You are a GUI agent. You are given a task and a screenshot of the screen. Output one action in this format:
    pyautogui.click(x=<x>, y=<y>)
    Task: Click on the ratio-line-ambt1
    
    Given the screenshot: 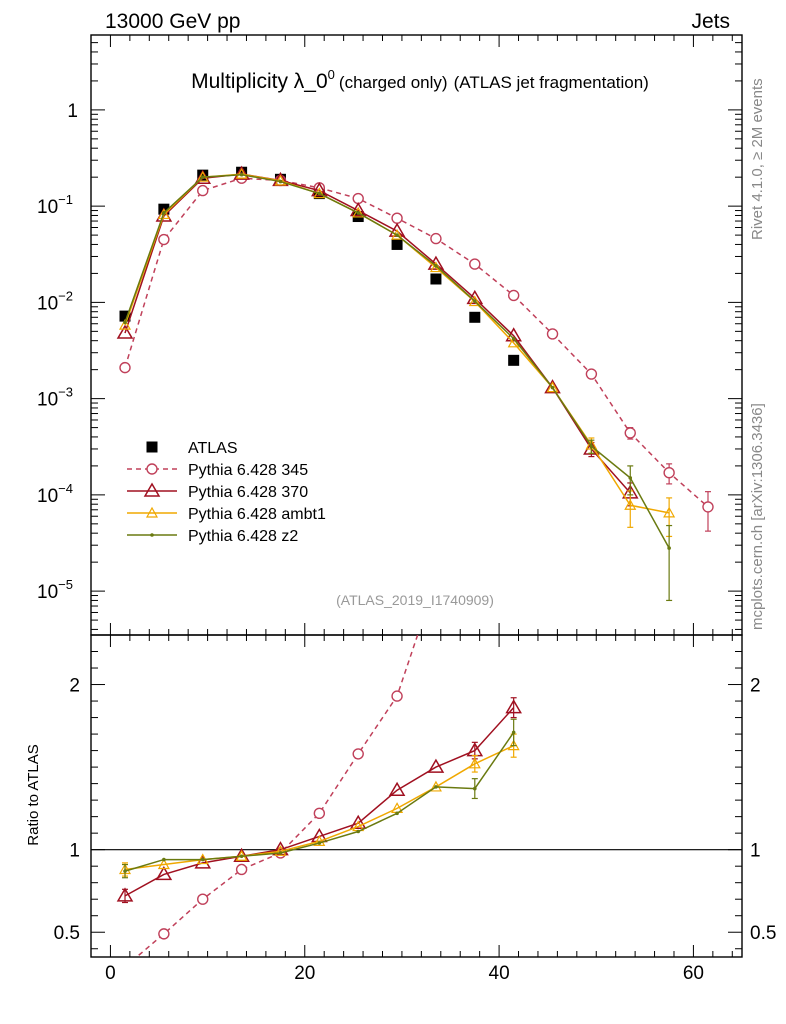 What is the action you would take?
    pyautogui.click(x=319, y=807)
    